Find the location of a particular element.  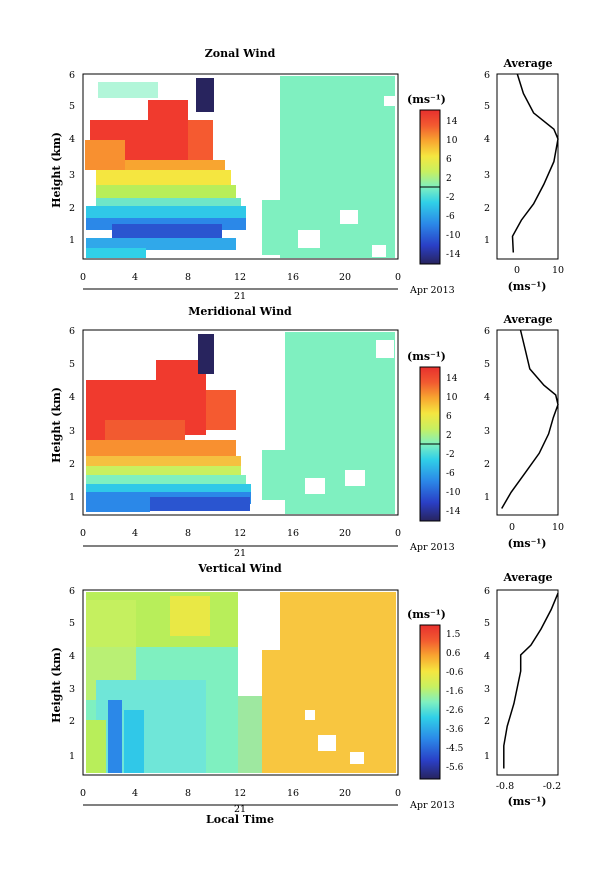

colorbar-tick-label: -10 is located at coordinates (453, 236).